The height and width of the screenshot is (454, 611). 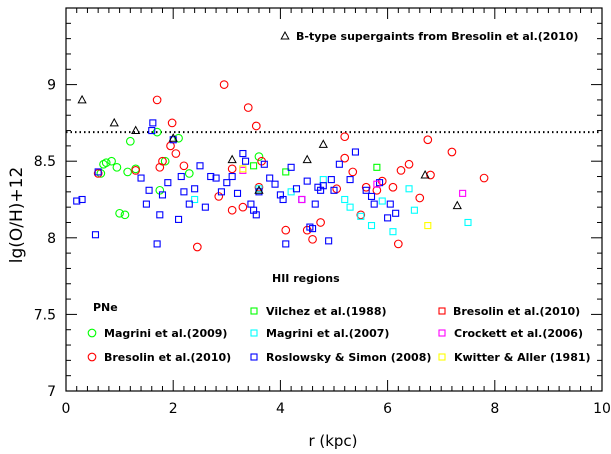 I want to click on legend-label-series-4: Roslowsky & Simon (2008), so click(x=348, y=357).